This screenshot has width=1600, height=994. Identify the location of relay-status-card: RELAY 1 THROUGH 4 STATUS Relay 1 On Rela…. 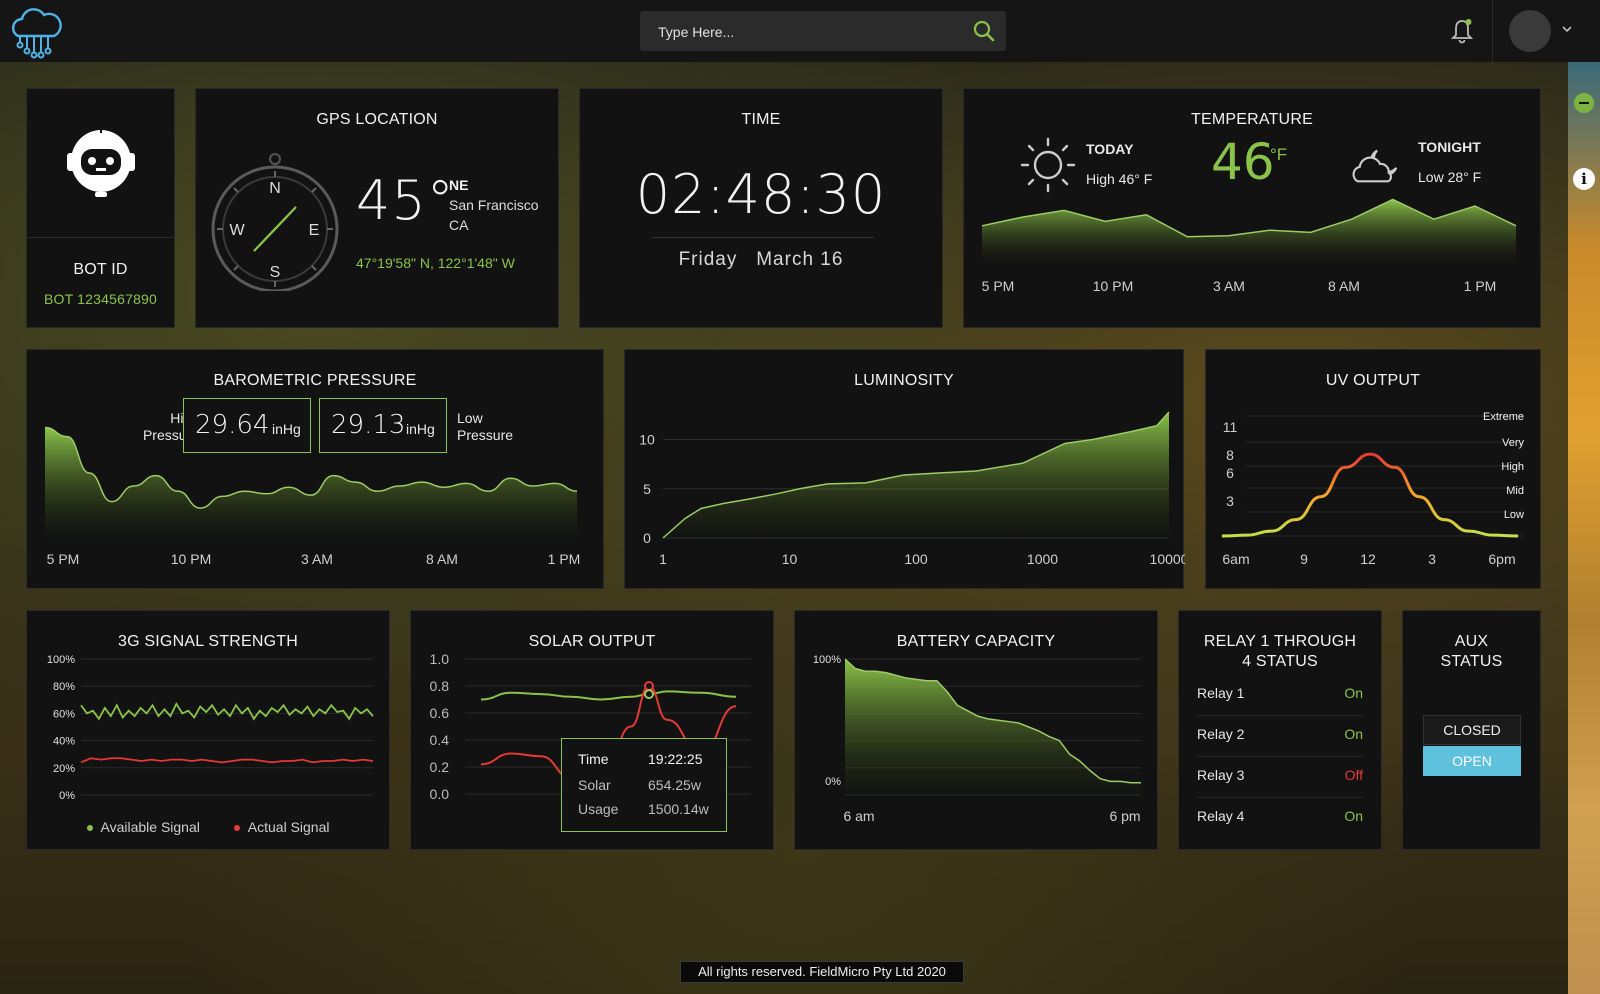
(1280, 730).